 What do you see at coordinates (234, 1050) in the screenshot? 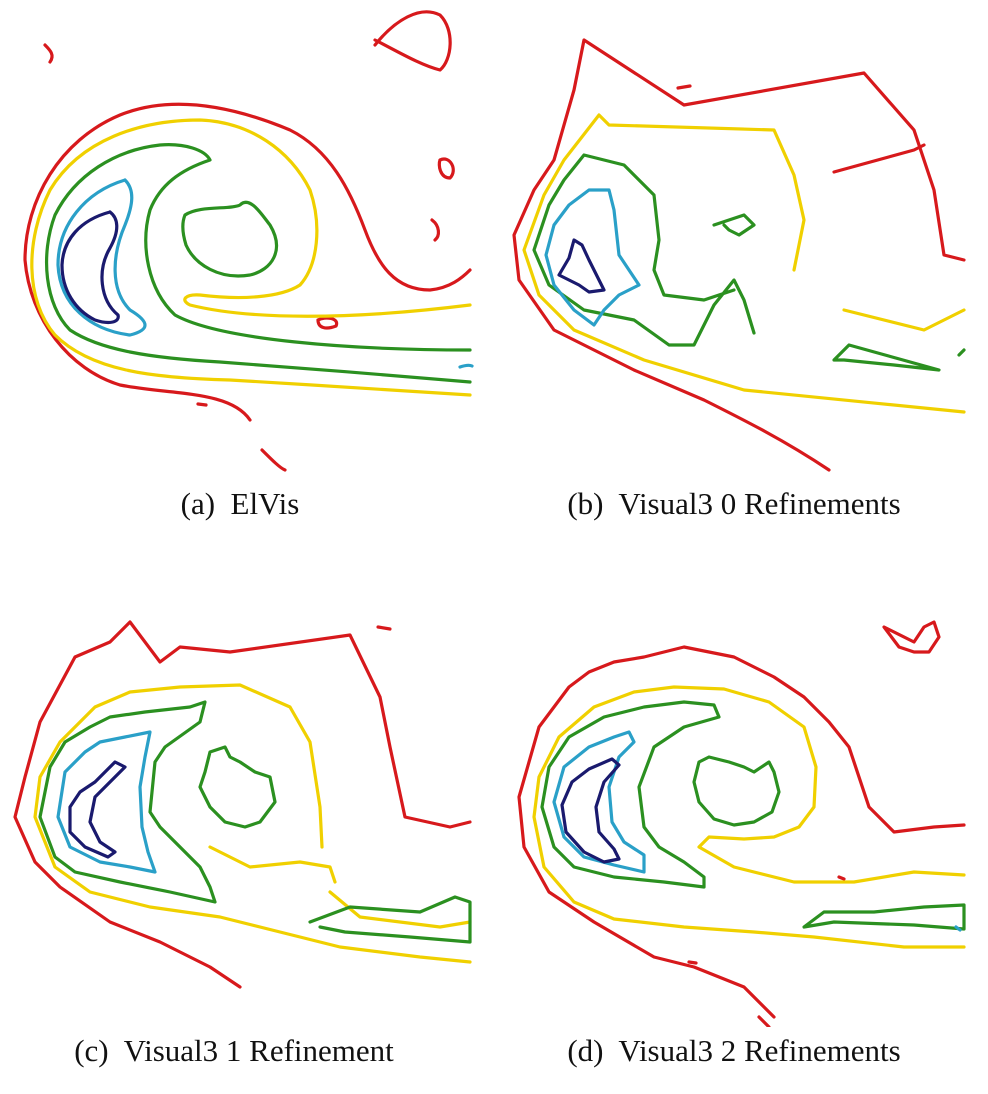
I see `caption-c: (c) Visual3 1 Refinement` at bounding box center [234, 1050].